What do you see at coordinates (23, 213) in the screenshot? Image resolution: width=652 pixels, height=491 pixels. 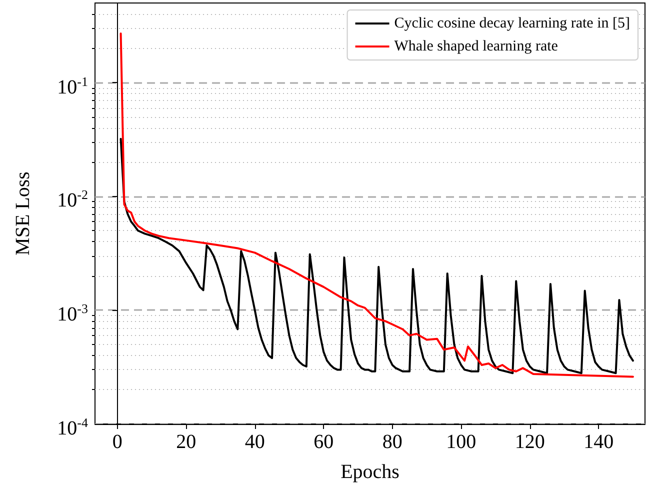 I see `y-axis-title: MSE Loss` at bounding box center [23, 213].